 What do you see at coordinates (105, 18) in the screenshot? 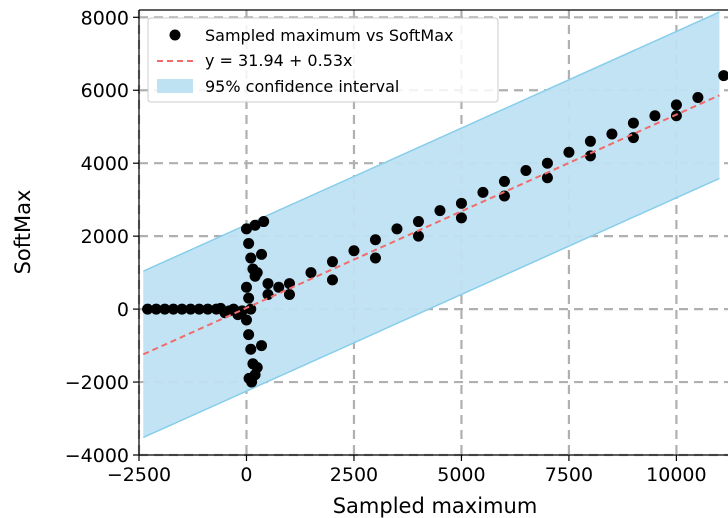
I see `y-tick-label: 8000` at bounding box center [105, 18].